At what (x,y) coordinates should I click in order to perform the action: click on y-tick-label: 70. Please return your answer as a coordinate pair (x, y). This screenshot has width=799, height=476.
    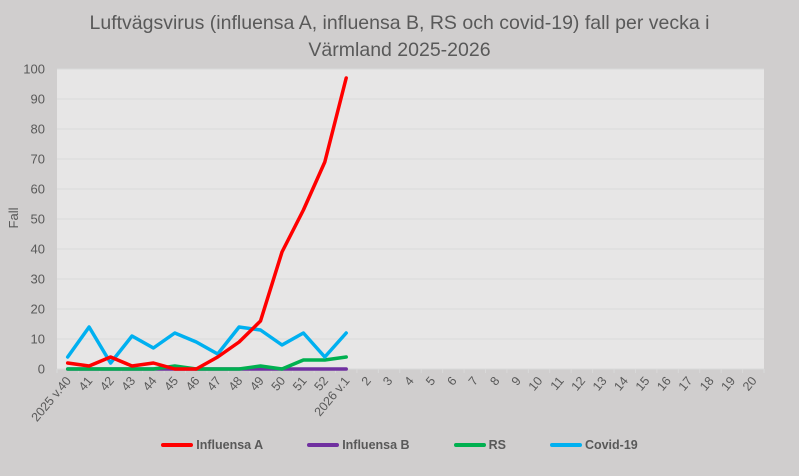
    Looking at the image, I should click on (38, 159).